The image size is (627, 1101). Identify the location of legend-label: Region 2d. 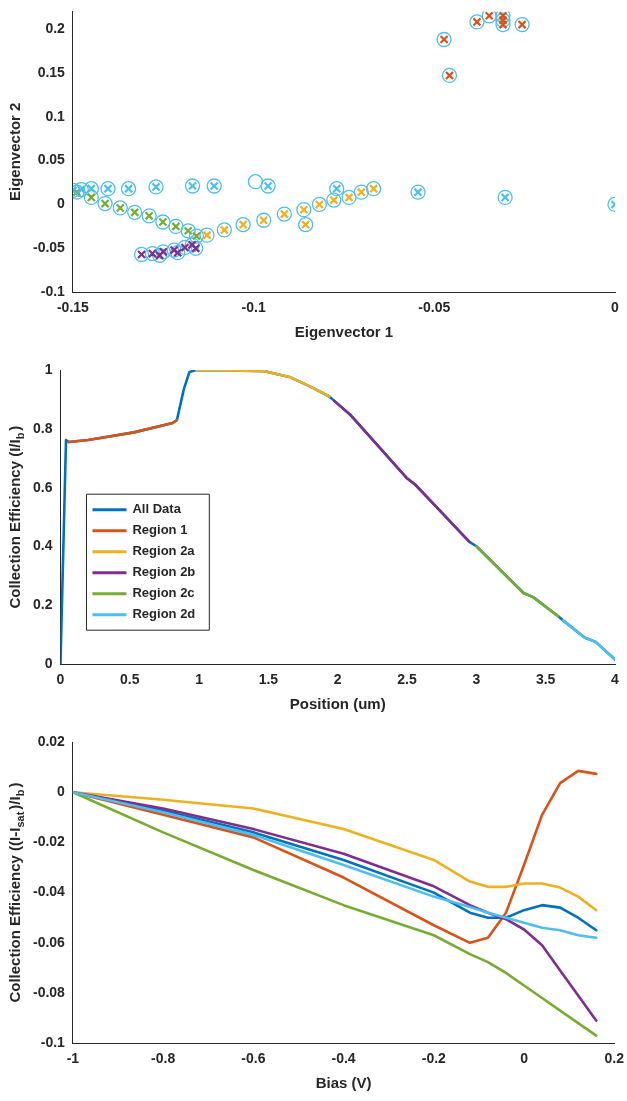
(164, 614).